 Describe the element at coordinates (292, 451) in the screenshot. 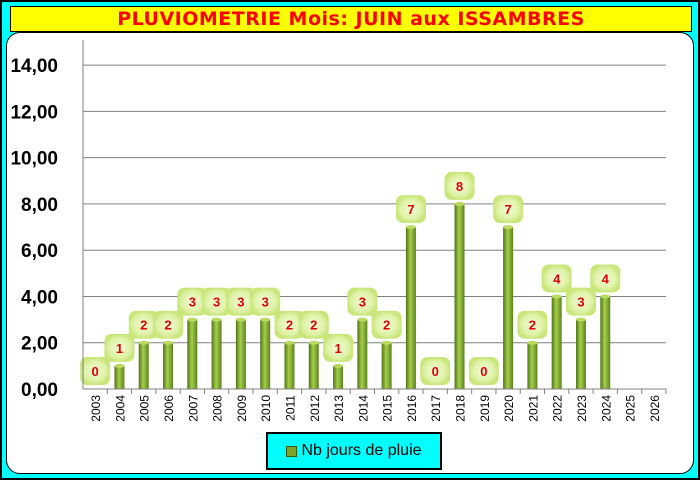

I see `legend-swatch` at that location.